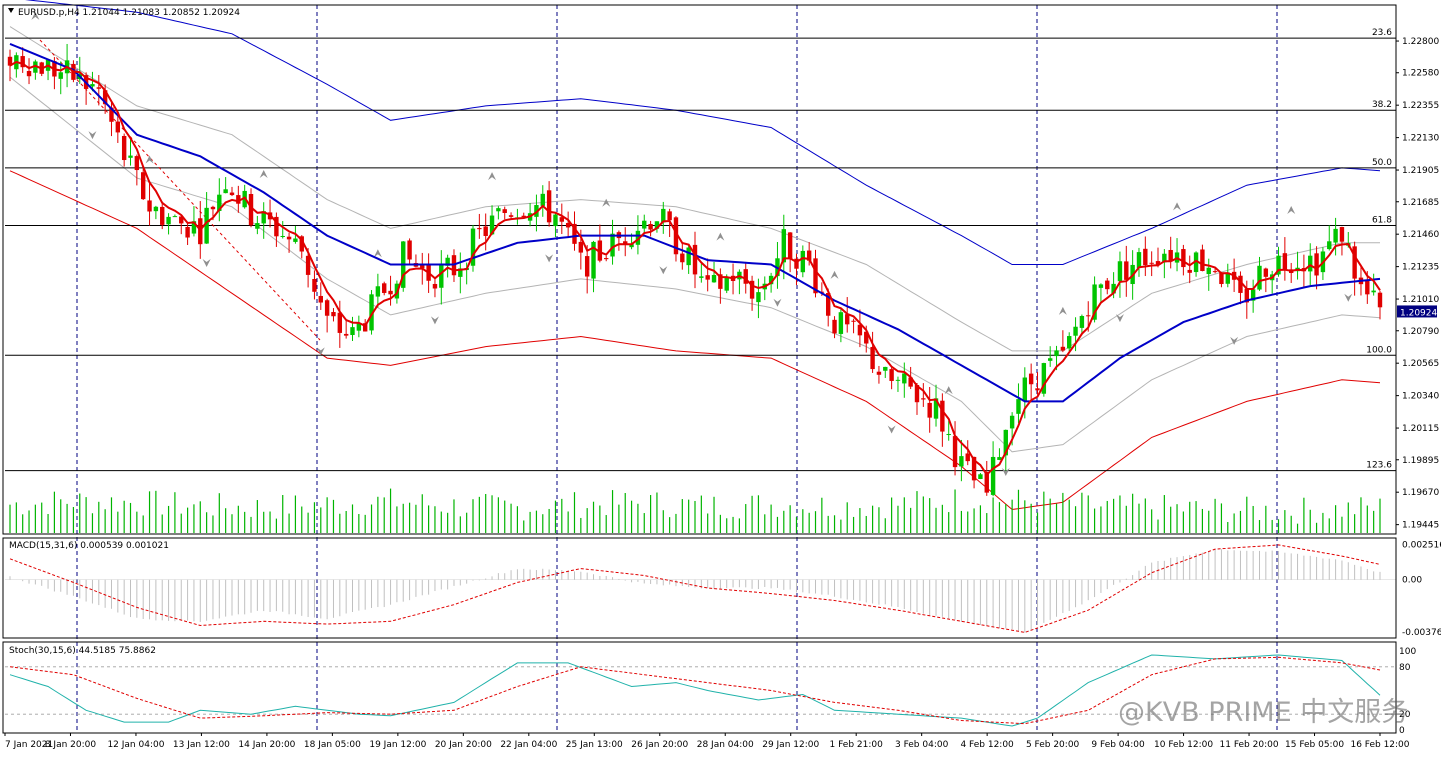  I want to click on time-axis-label: 19 Jan 12:00, so click(397, 745).